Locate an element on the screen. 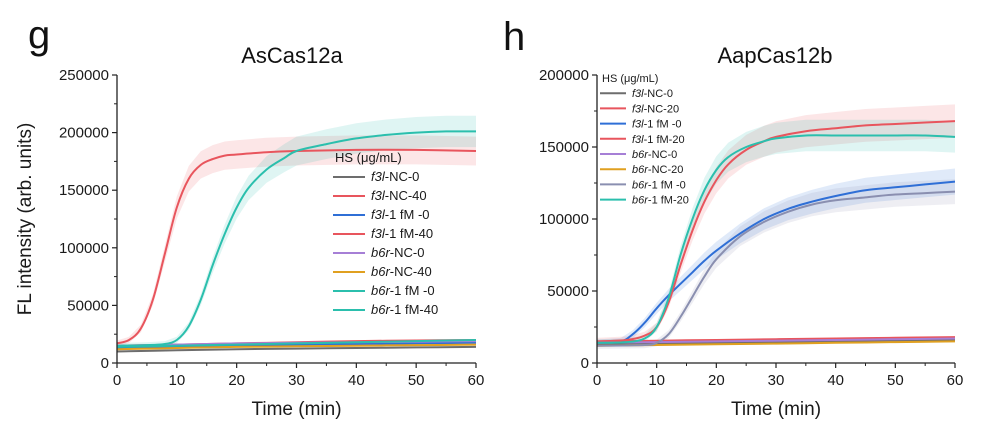 The image size is (989, 430). legend-entry: b6r-1 fM-20 is located at coordinates (660, 201).